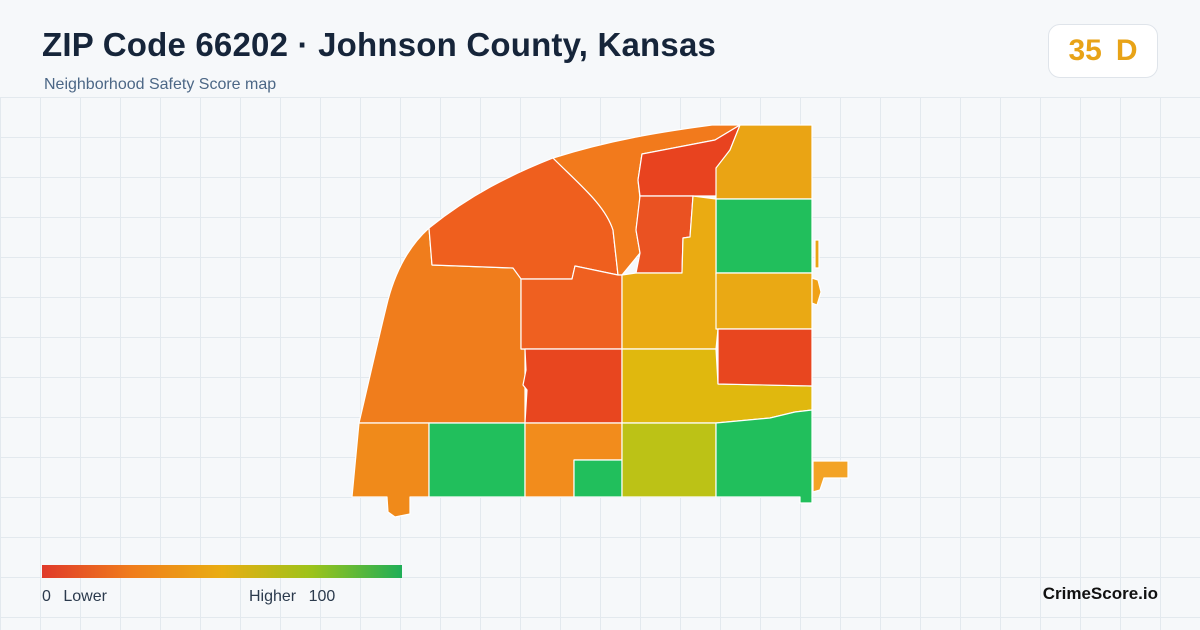 Image resolution: width=1200 pixels, height=630 pixels. Describe the element at coordinates (1126, 50) in the screenshot. I see `score-grade: D` at that location.